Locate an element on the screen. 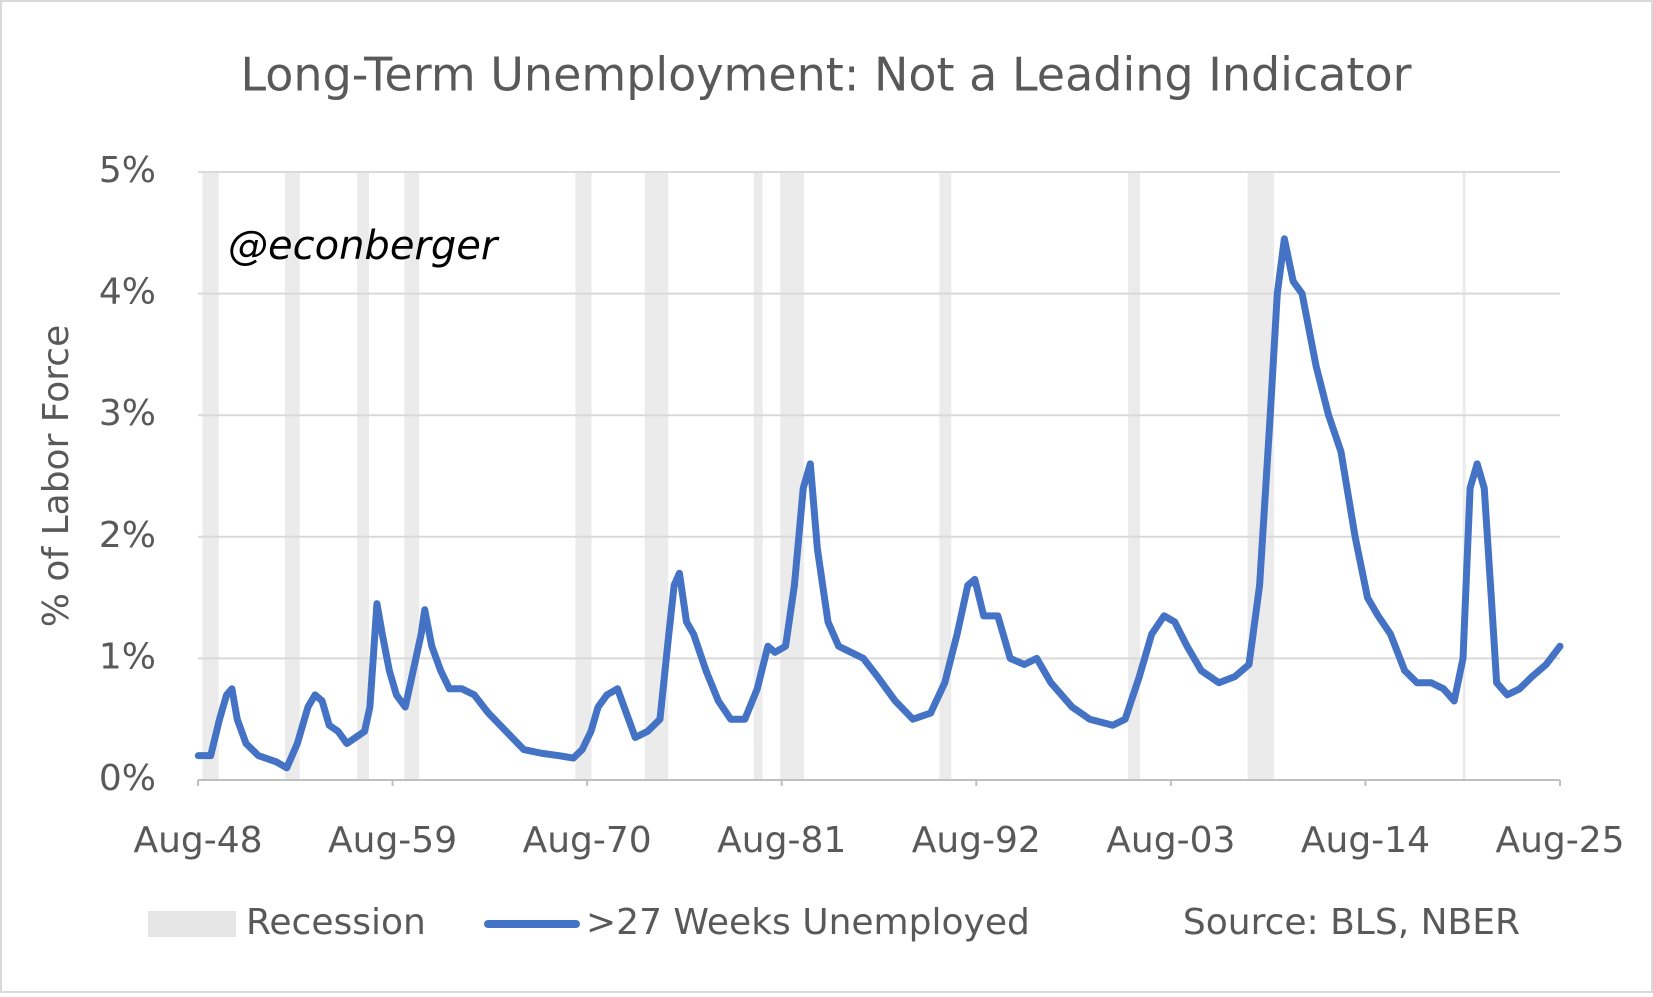 The image size is (1653, 997). y-tick-label: 5% is located at coordinates (127, 170).